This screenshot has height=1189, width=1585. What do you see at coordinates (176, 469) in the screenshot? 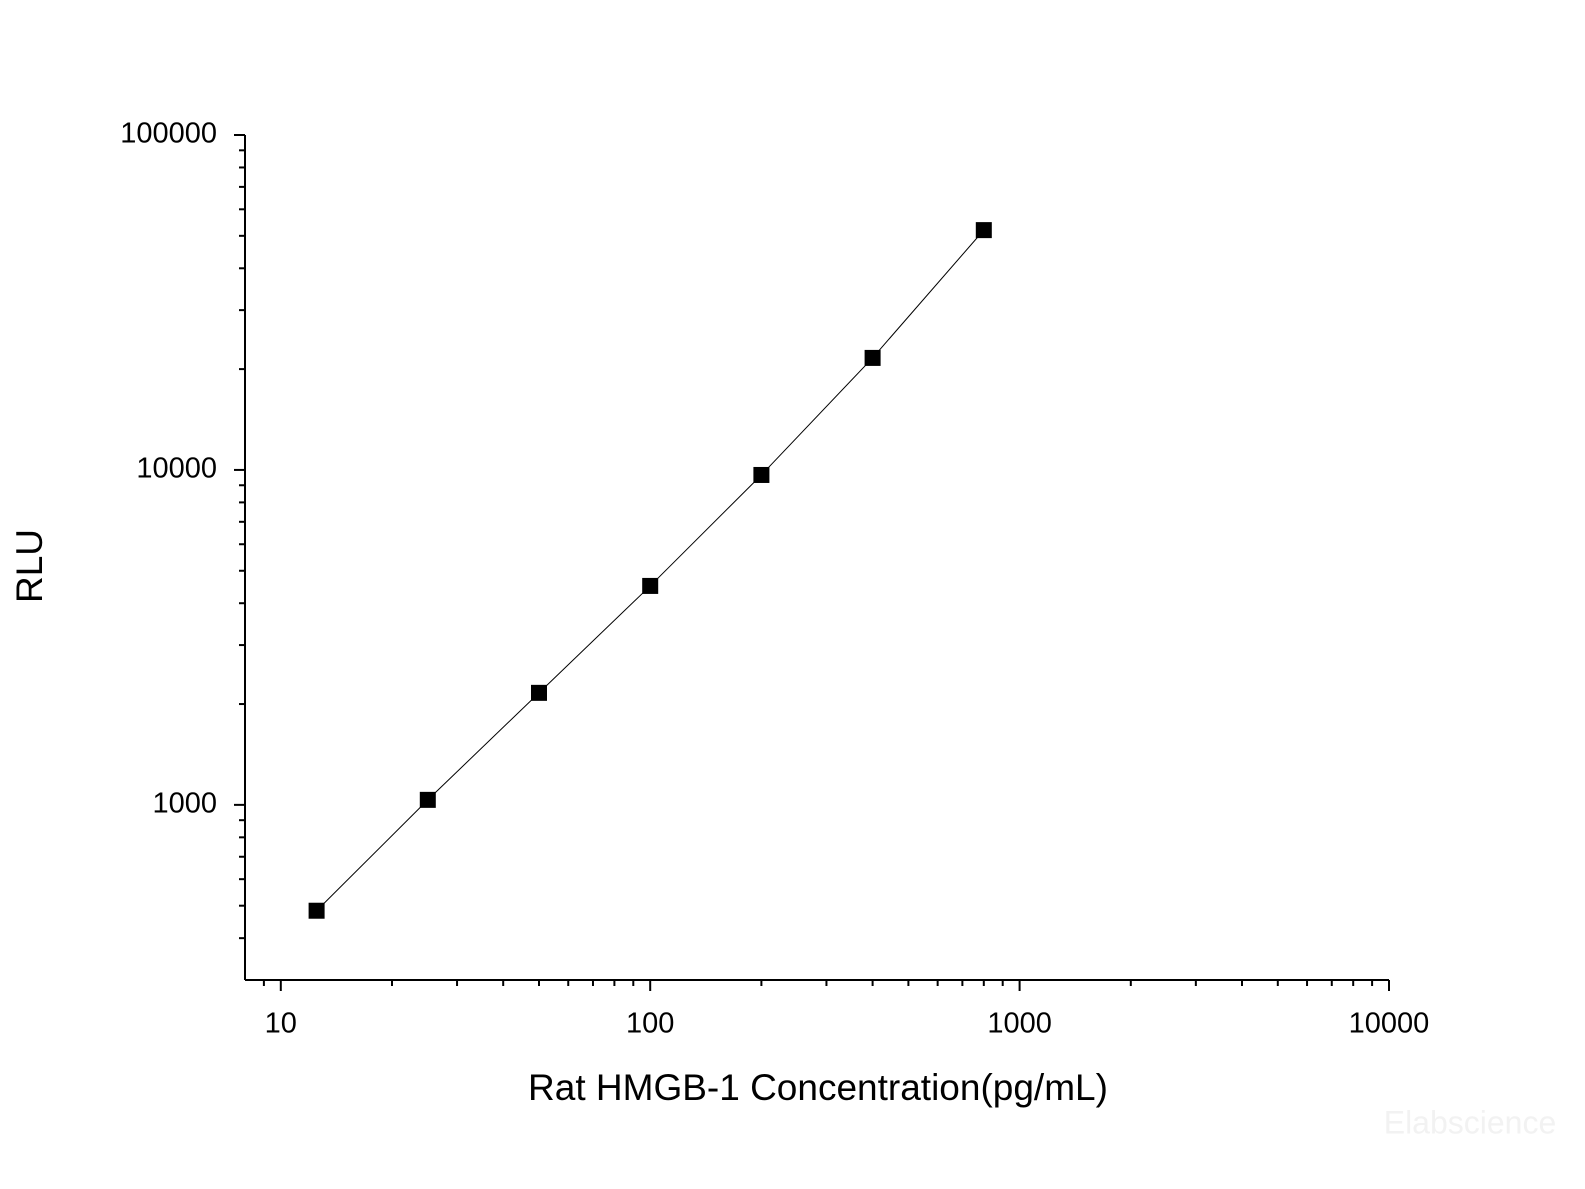
I see `y-tick-label: 10000` at bounding box center [176, 469].